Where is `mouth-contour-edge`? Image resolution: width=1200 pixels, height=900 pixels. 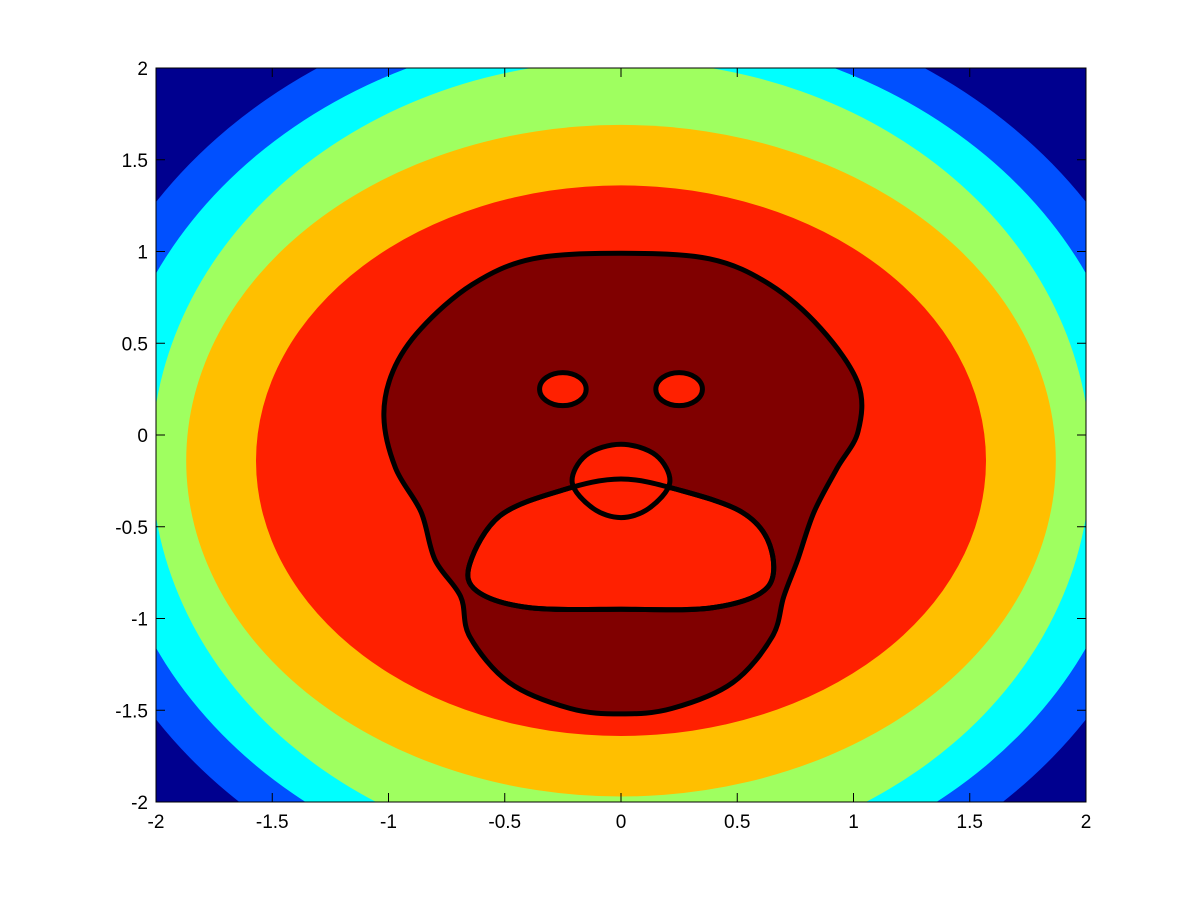 mouth-contour-edge is located at coordinates (621, 544).